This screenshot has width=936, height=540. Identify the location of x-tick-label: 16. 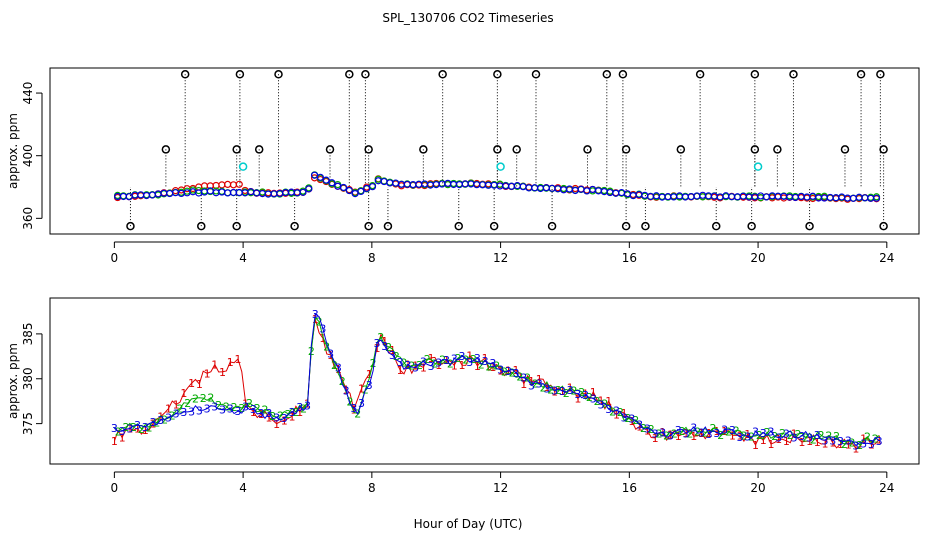
(629, 488).